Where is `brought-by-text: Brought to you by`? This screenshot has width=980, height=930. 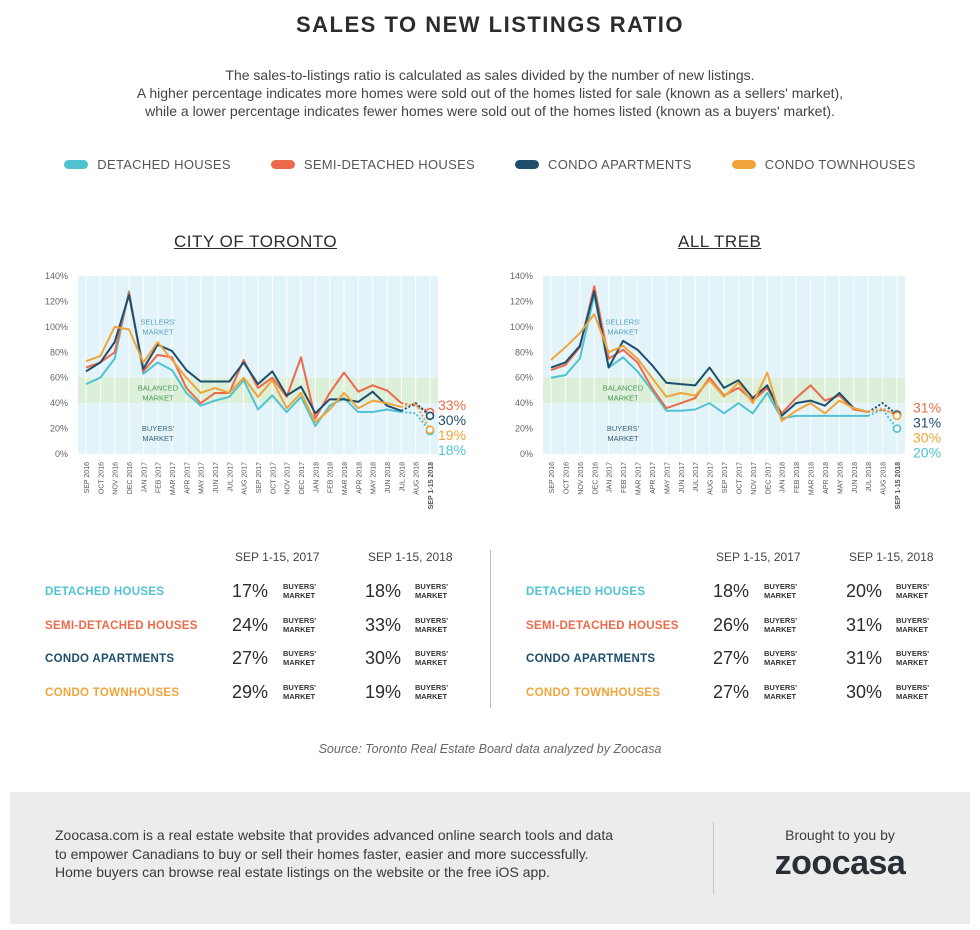 brought-by-text: Brought to you by is located at coordinates (840, 835).